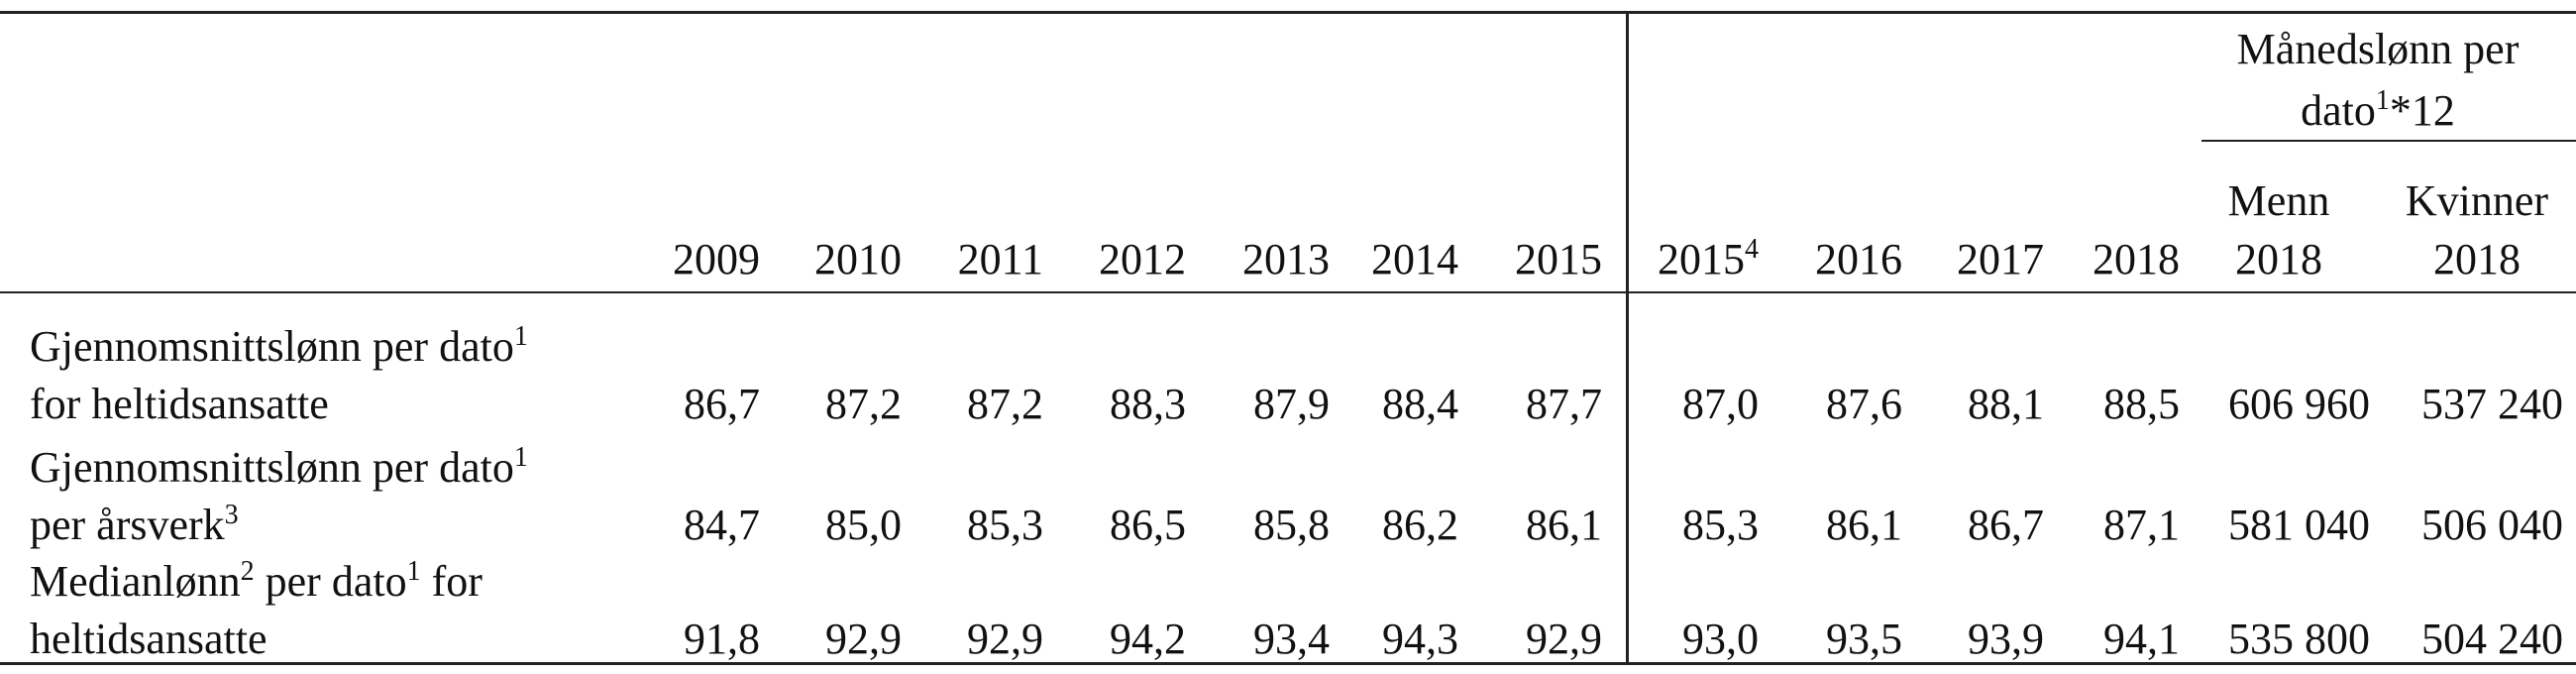  Describe the element at coordinates (2492, 639) in the screenshot. I see `cell-value: 504 240` at that location.